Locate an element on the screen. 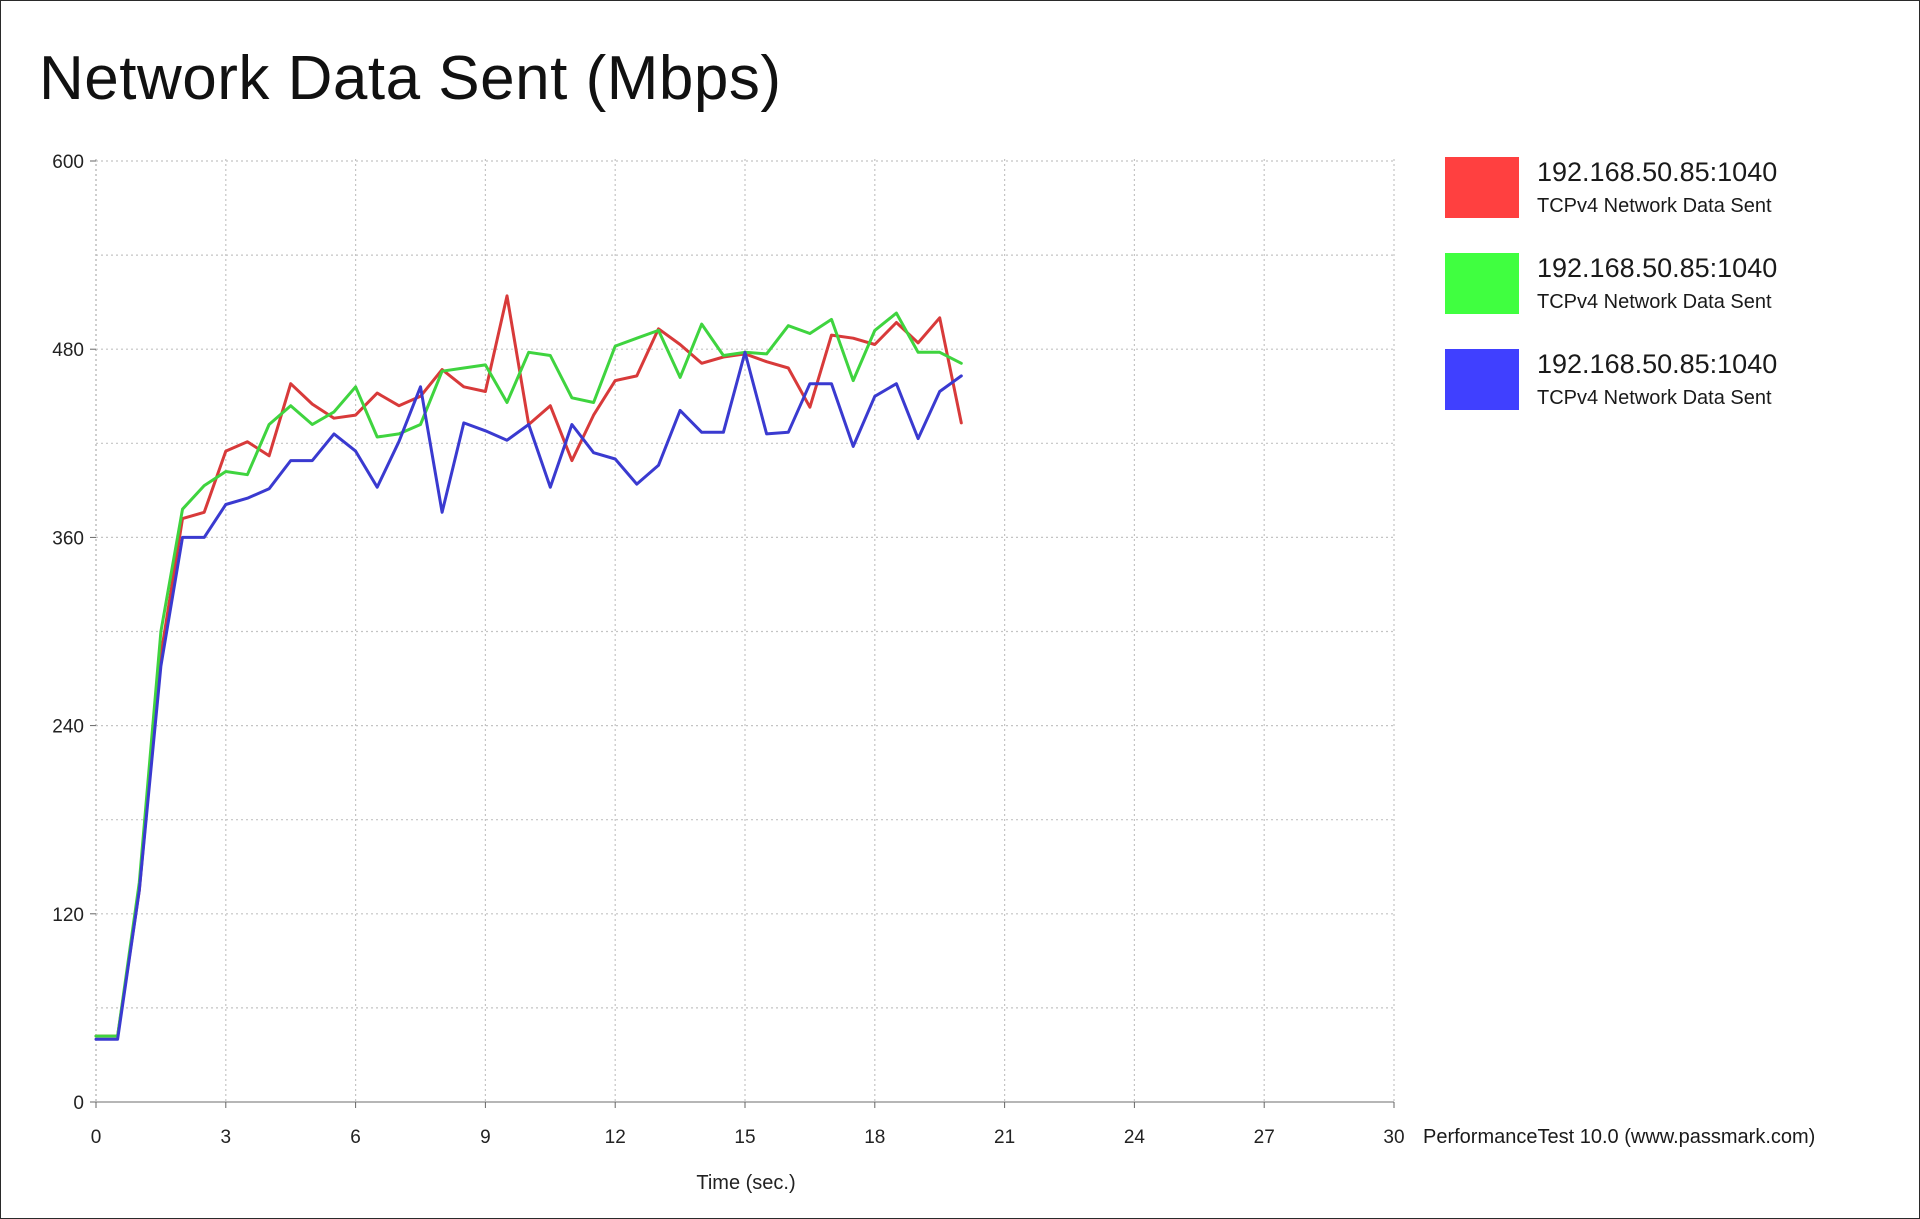  y-tick-label: 480 is located at coordinates (68, 350).